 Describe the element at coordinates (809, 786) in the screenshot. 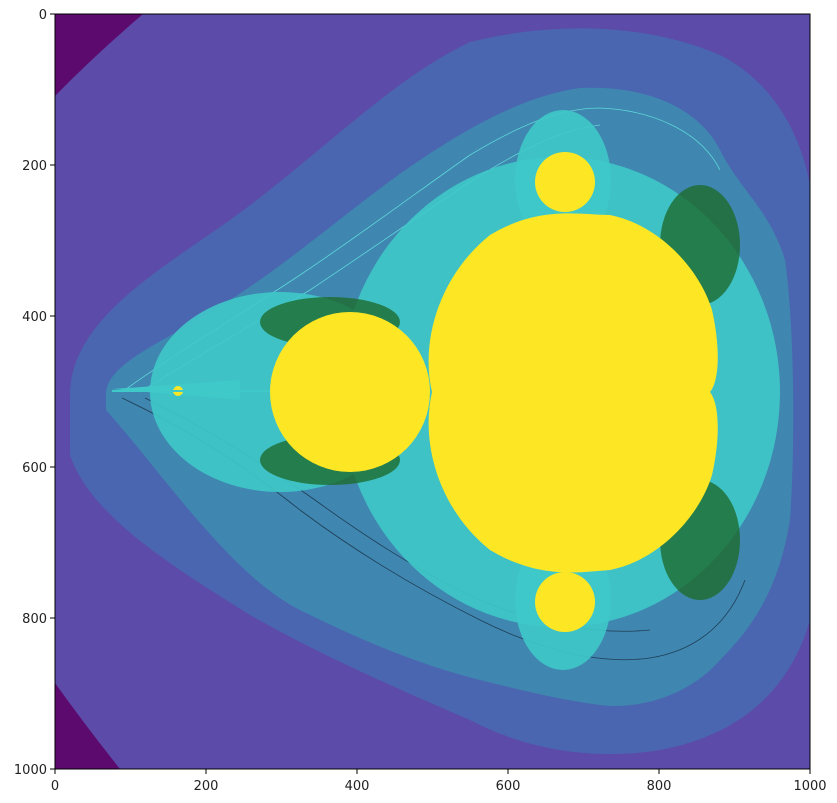

I see `x-tick-label: 1000` at that location.